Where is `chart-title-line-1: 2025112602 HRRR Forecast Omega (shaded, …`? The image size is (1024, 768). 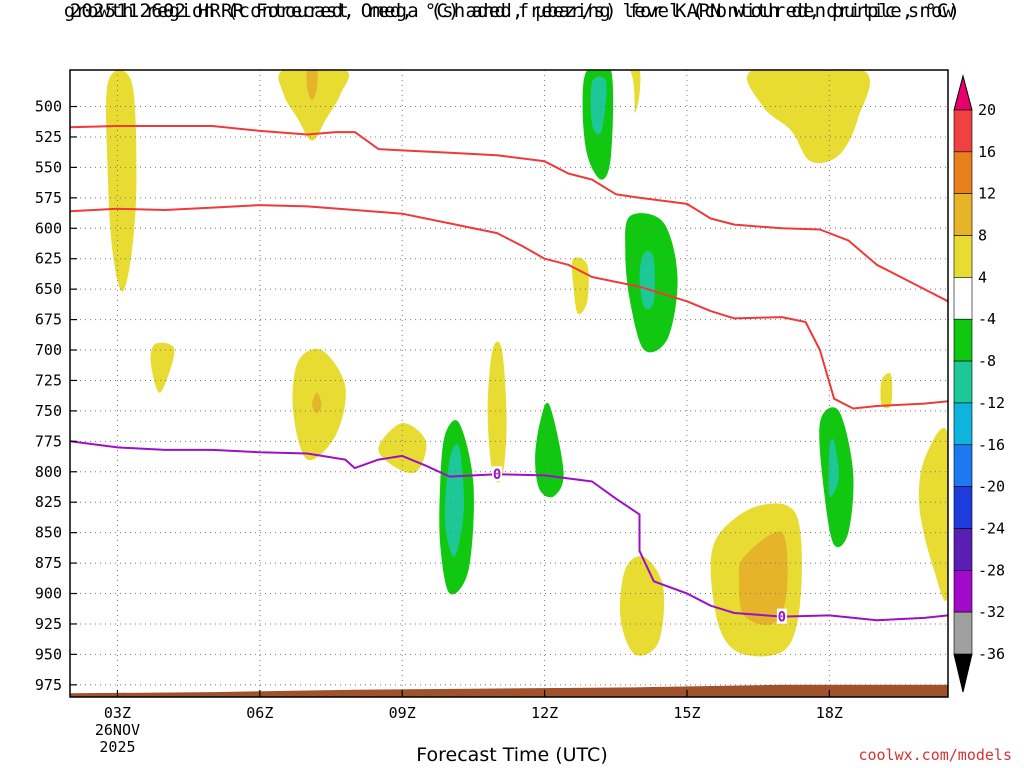 chart-title-line-1: 2025112602 HRRR Forecast Omega (shaded, … is located at coordinates (512, 11).